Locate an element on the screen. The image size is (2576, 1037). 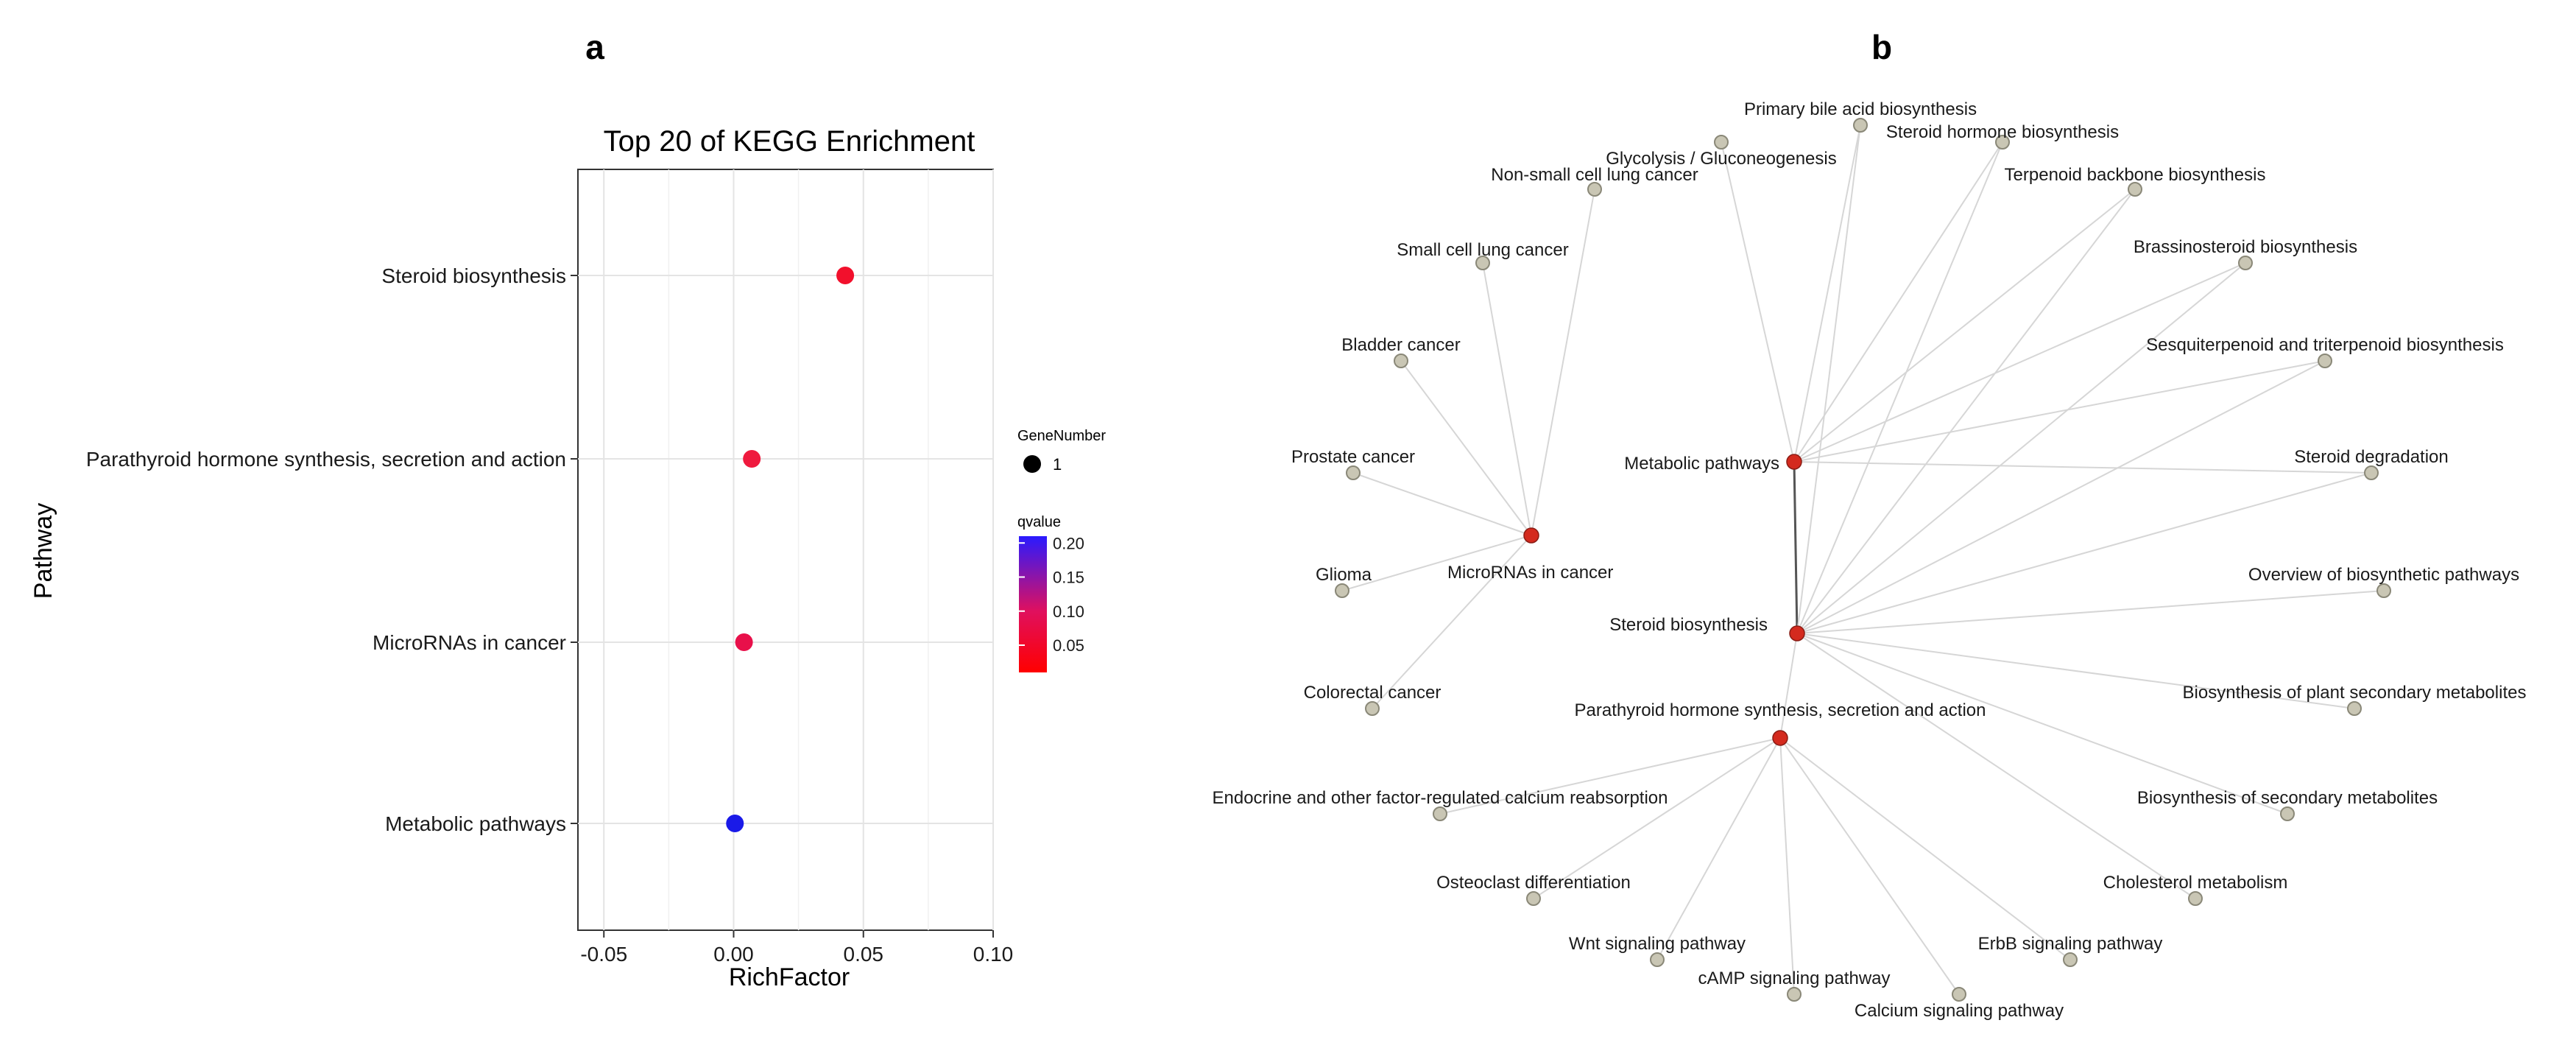
x-tick-label: 0.05 is located at coordinates (864, 954).